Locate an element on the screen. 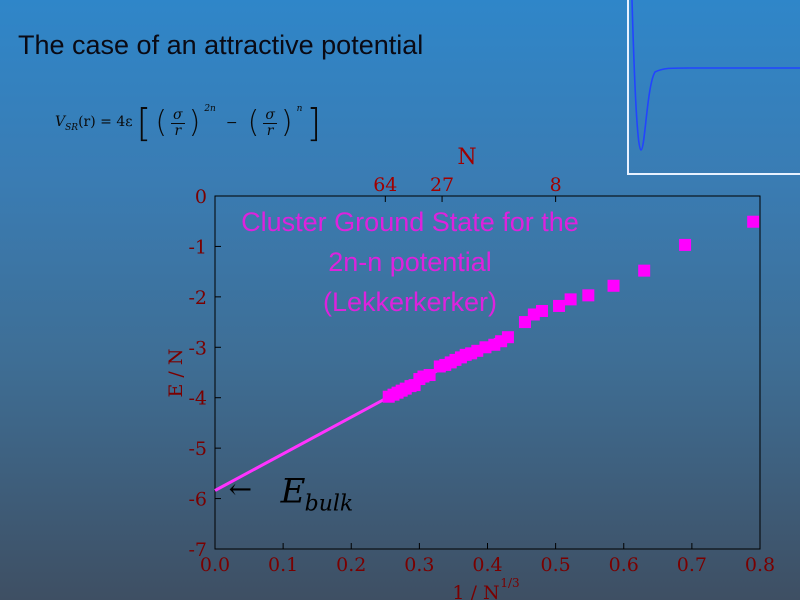 The width and height of the screenshot is (800, 600). top-tick-label: 64 is located at coordinates (385, 185).